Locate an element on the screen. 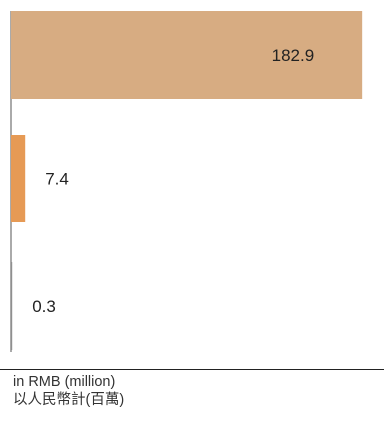  bar-value-label-0: 182.9 is located at coordinates (293, 55).